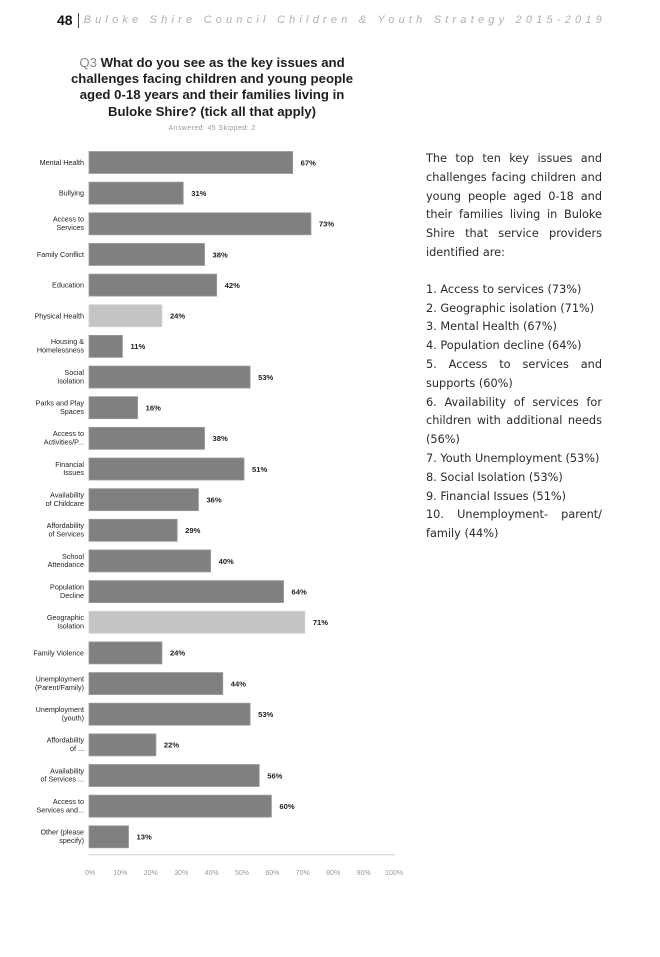 This screenshot has width=660, height=957. Describe the element at coordinates (265, 377) in the screenshot. I see `value-label: 53%` at that location.